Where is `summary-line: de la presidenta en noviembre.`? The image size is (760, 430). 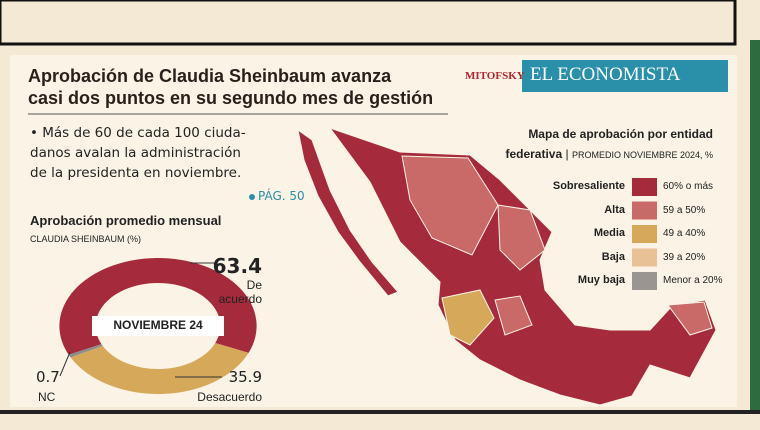
summary-line: de la presidenta en noviembre. is located at coordinates (136, 173).